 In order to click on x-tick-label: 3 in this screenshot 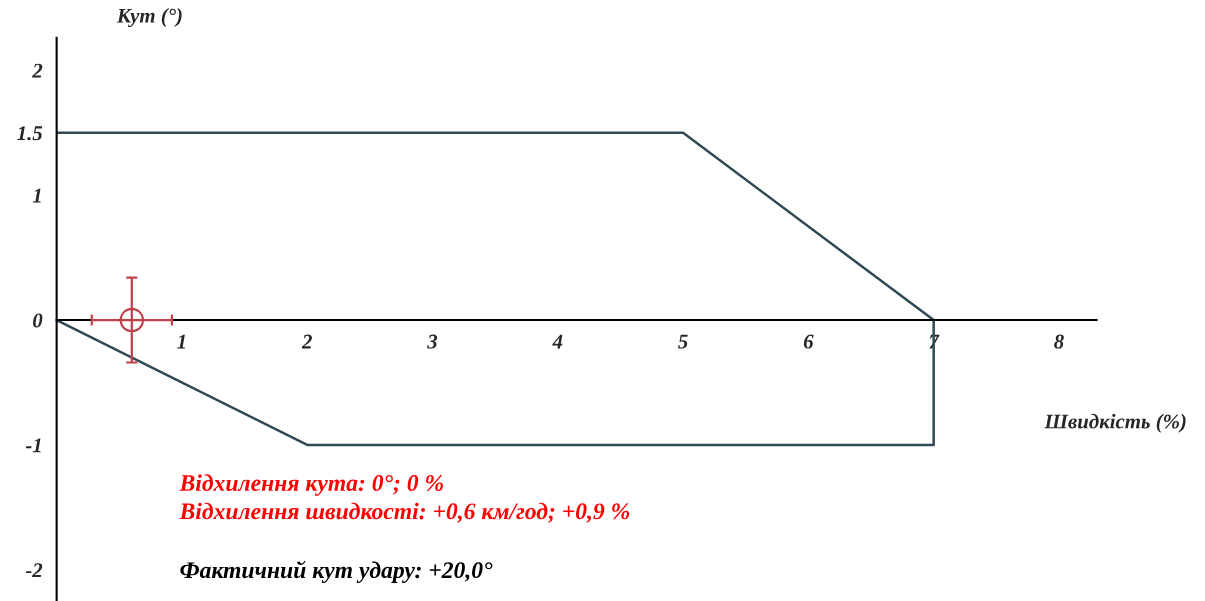, I will do `click(432, 341)`.